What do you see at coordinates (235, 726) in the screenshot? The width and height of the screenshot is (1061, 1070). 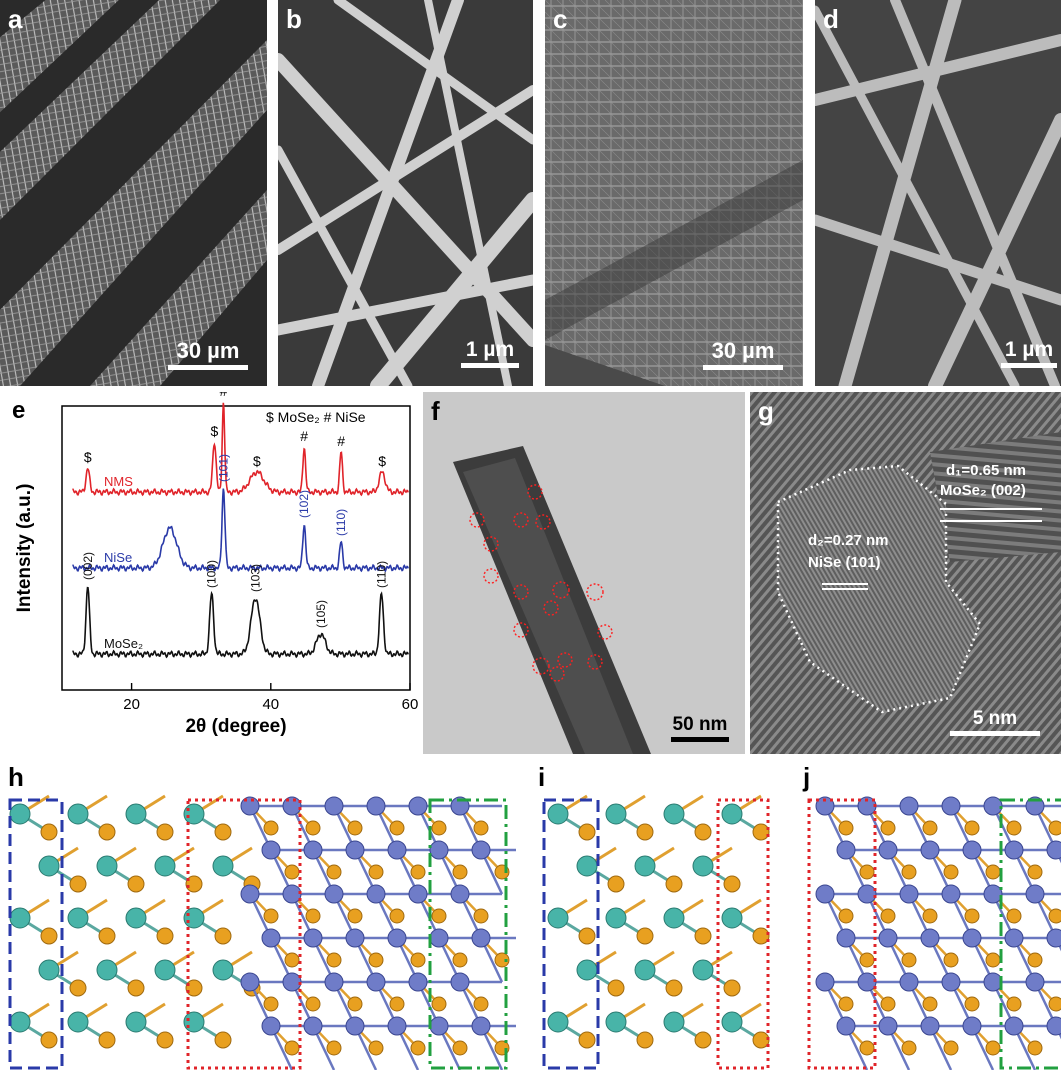 I see `x-axis-label: 2θ (degree)` at bounding box center [235, 726].